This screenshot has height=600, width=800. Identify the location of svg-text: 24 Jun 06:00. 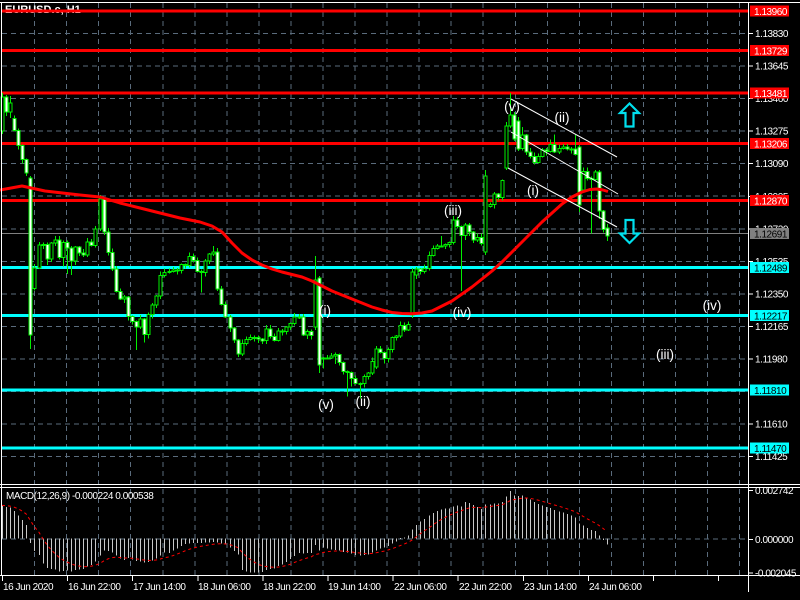
(615, 587).